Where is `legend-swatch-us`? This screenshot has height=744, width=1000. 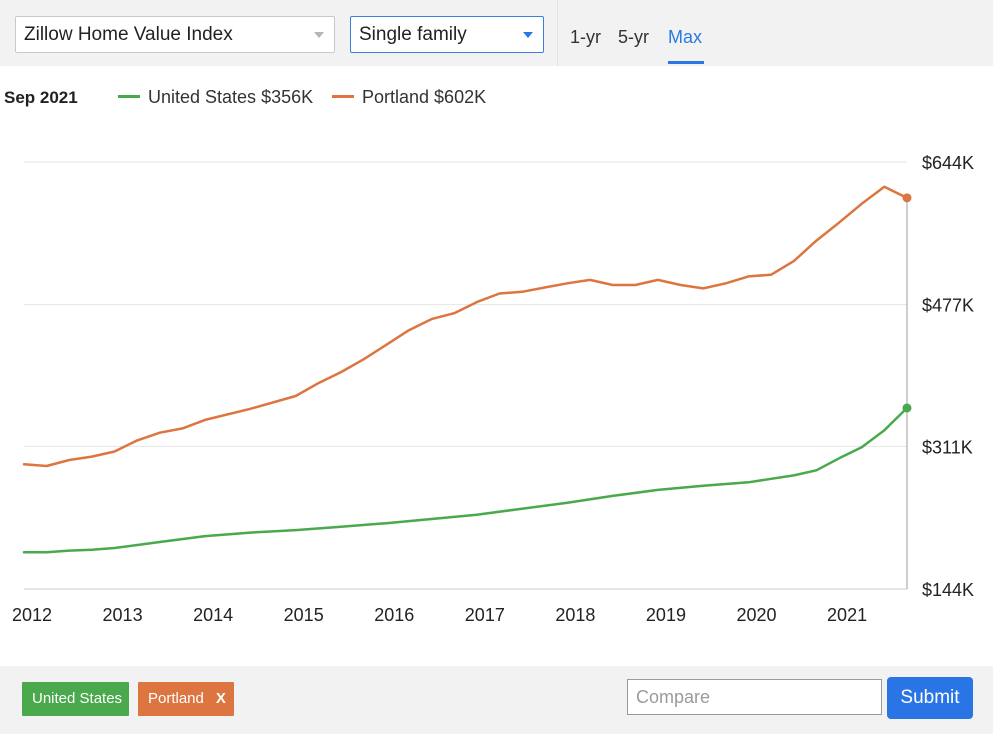 legend-swatch-us is located at coordinates (129, 96).